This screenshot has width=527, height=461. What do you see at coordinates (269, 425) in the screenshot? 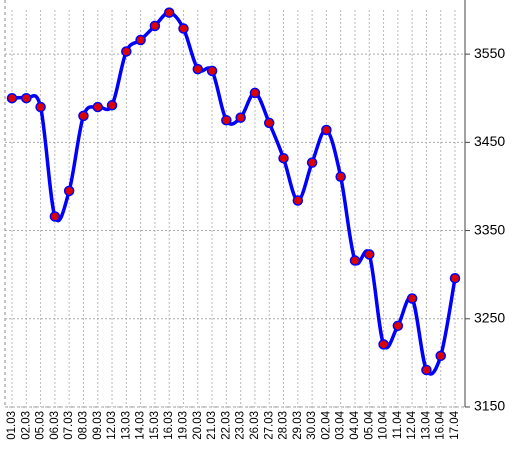
I see `x-tick-label: 27.03` at bounding box center [269, 425].